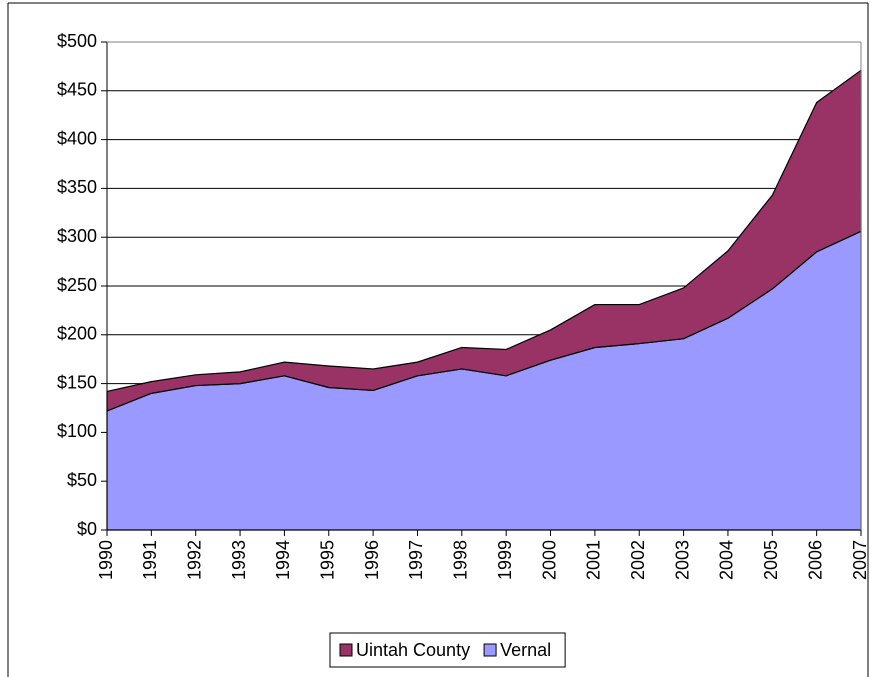 This screenshot has height=677, width=870. What do you see at coordinates (815, 560) in the screenshot?
I see `x-tick-label: 2006` at bounding box center [815, 560].